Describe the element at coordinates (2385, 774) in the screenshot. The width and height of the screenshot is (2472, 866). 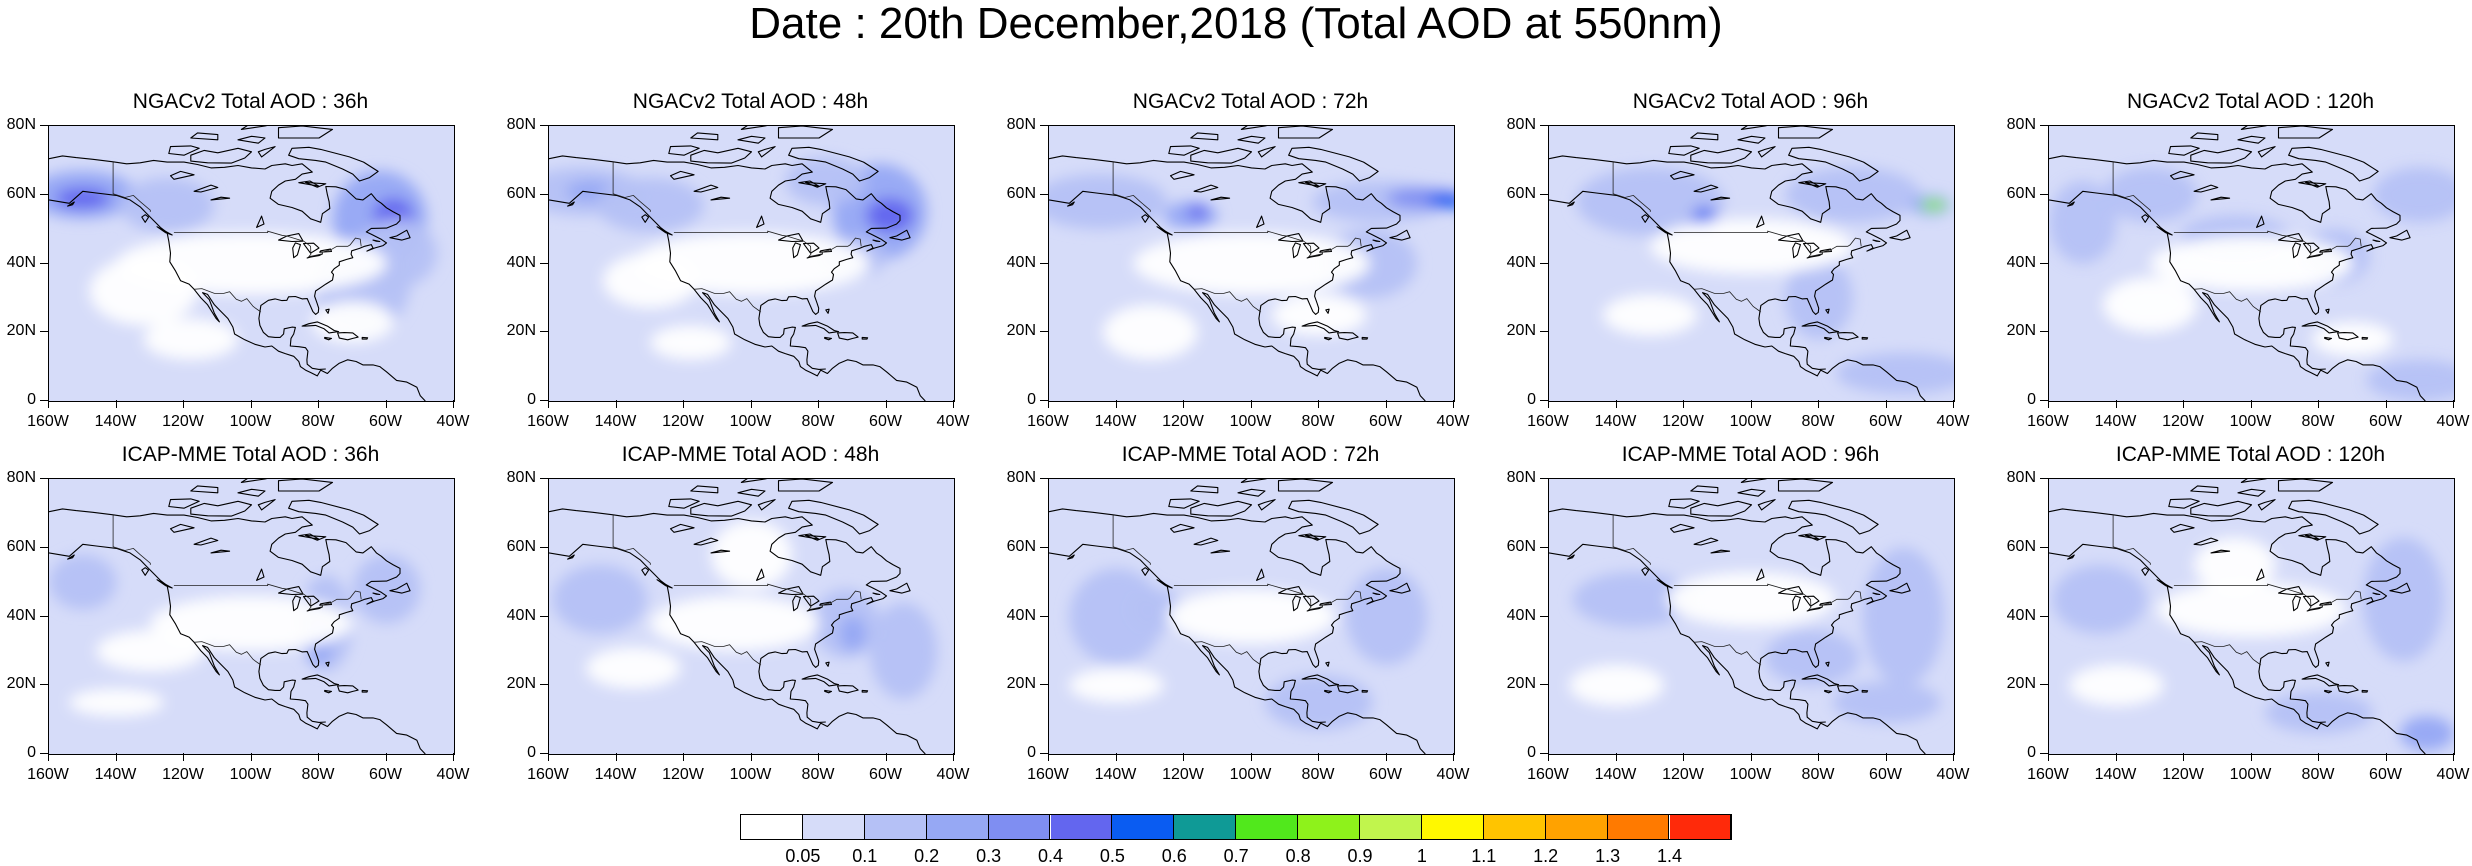
I see `lon-tick-label: 60W` at that location.